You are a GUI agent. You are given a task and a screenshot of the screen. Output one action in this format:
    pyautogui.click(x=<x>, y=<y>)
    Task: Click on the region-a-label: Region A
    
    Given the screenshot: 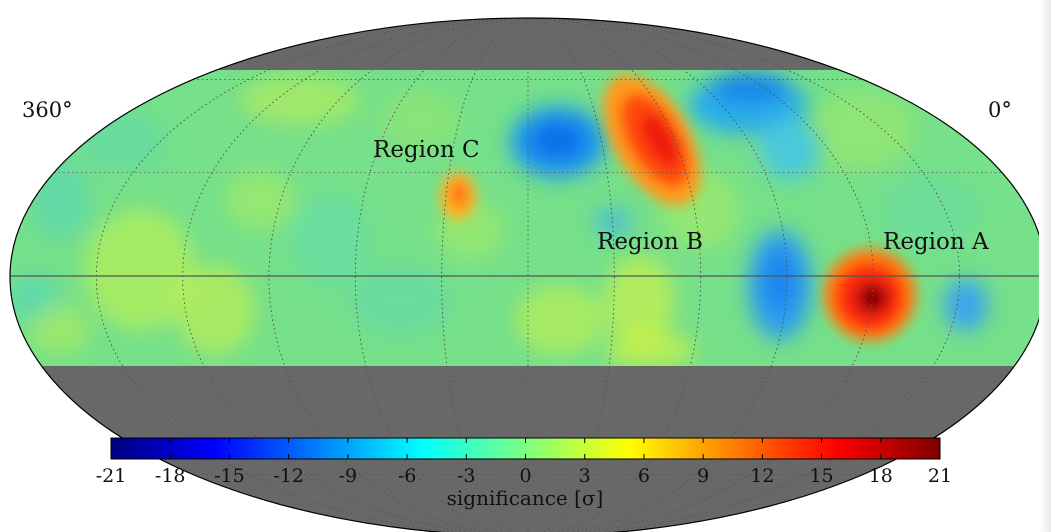 What is the action you would take?
    pyautogui.click(x=936, y=242)
    